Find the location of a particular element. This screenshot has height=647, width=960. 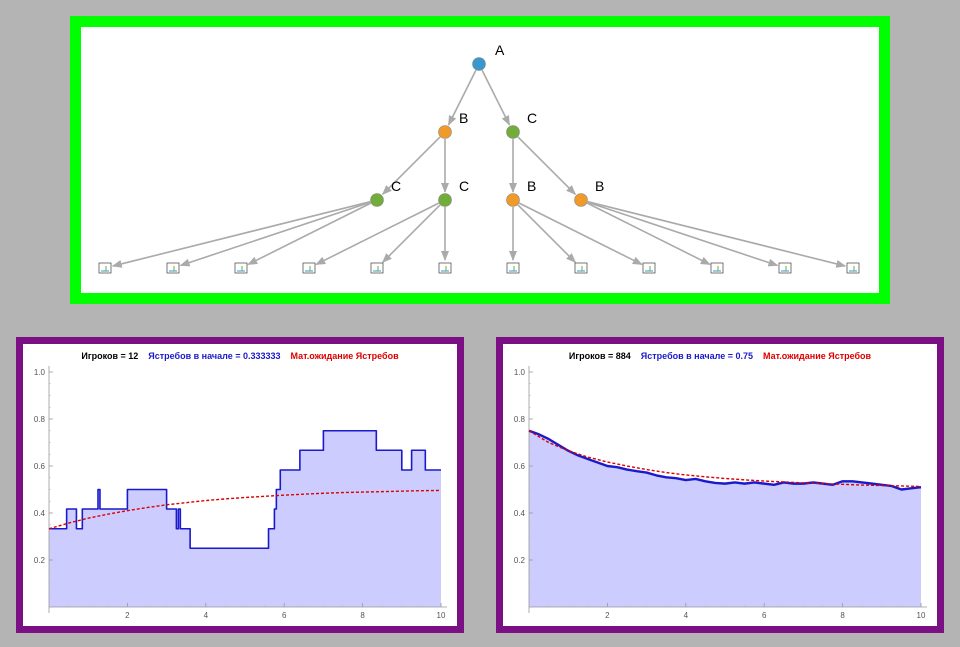

tree-edge-C1-B3 is located at coordinates (547, 166).